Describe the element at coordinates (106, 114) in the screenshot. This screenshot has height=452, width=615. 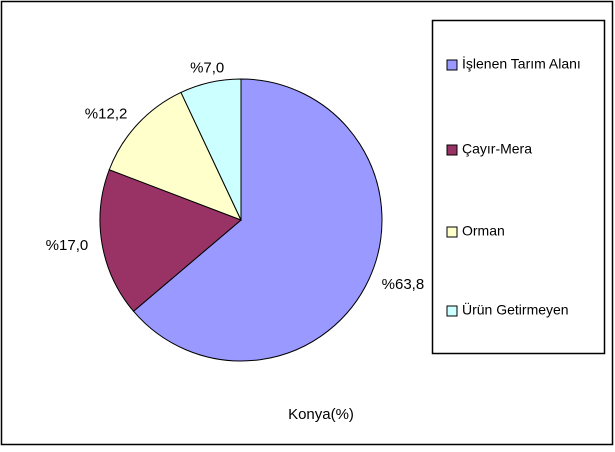
I see `data-label: %12,2` at that location.